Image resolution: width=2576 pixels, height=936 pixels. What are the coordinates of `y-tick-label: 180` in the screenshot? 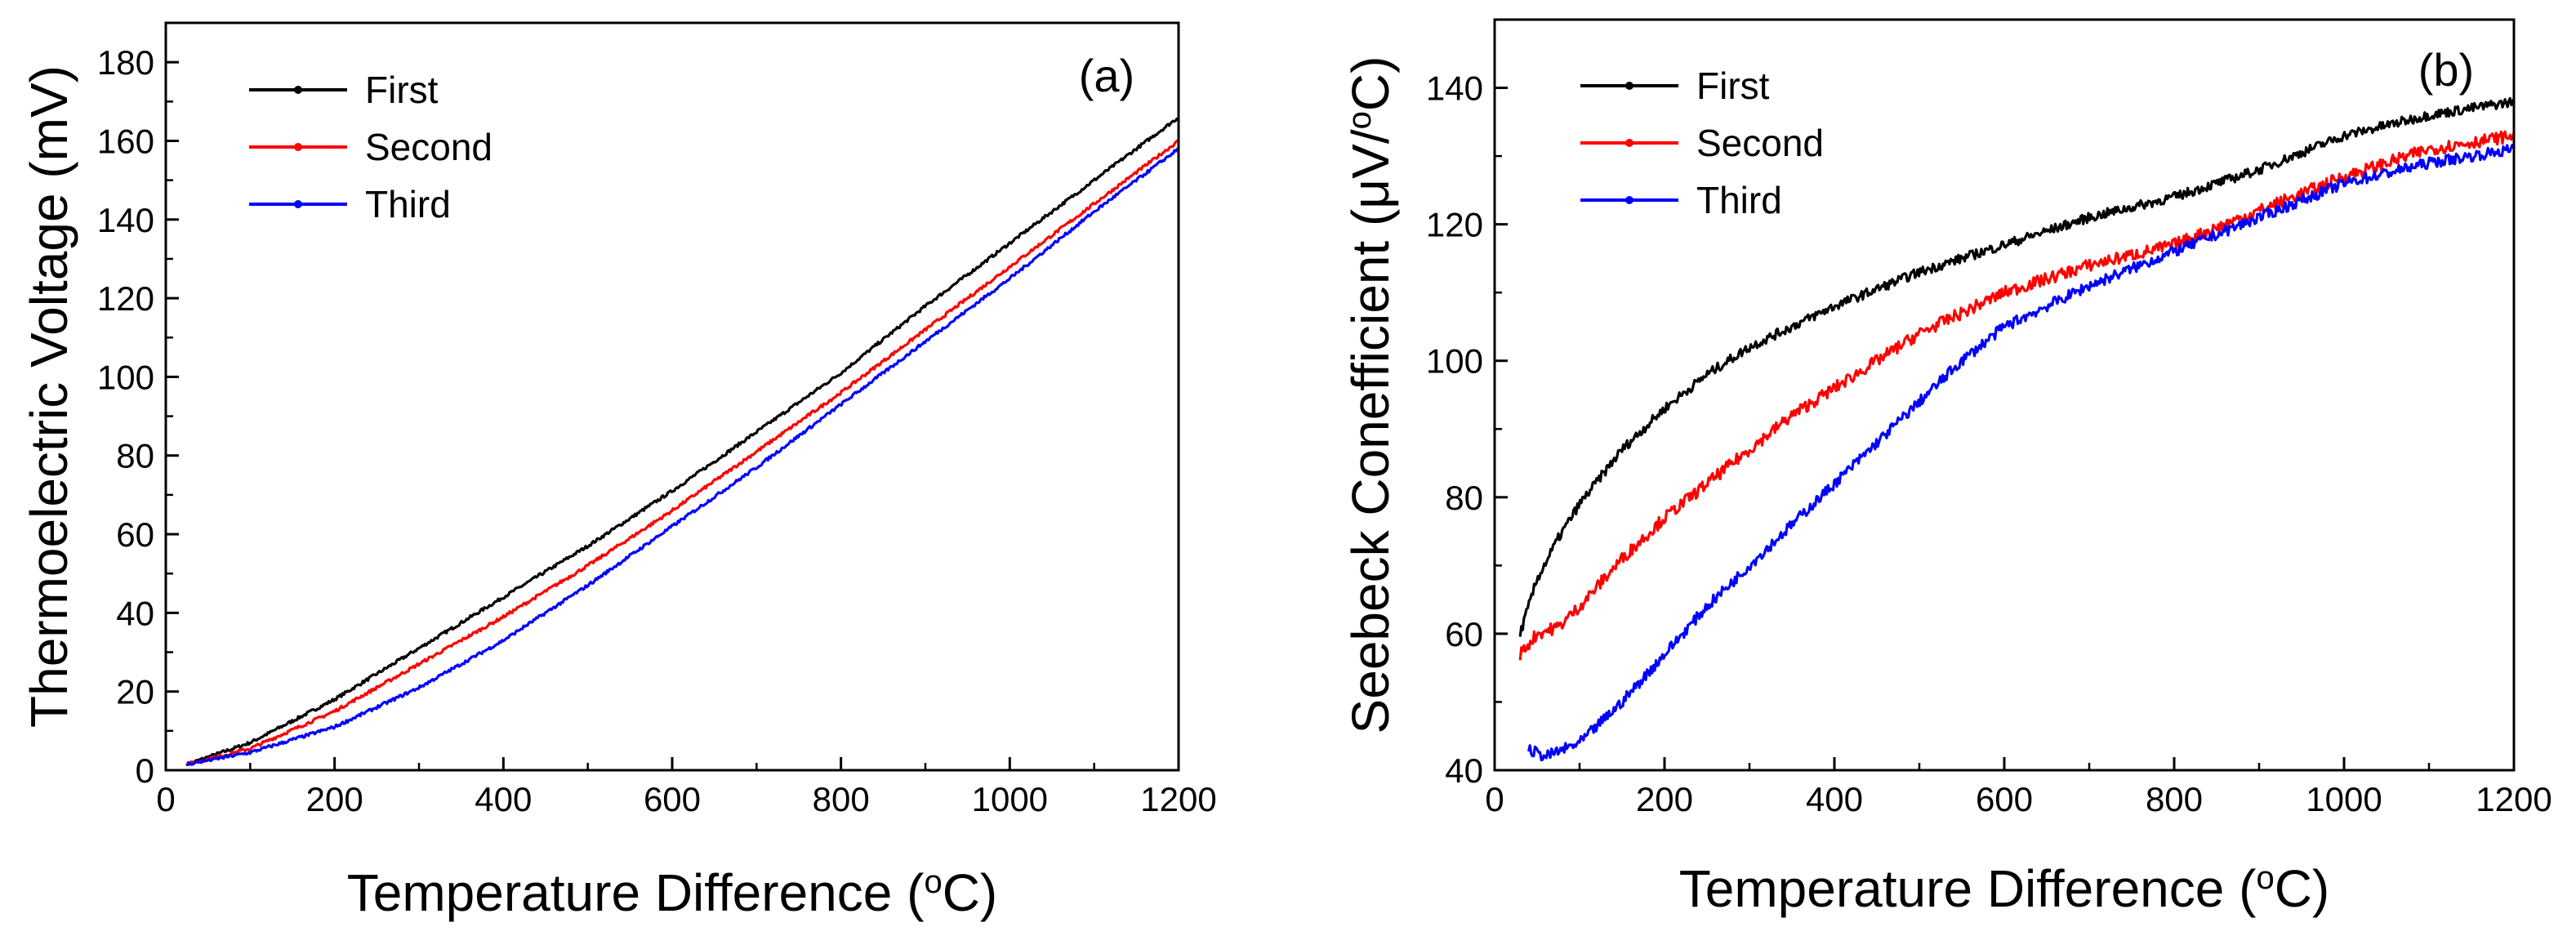 It's located at (125, 62).